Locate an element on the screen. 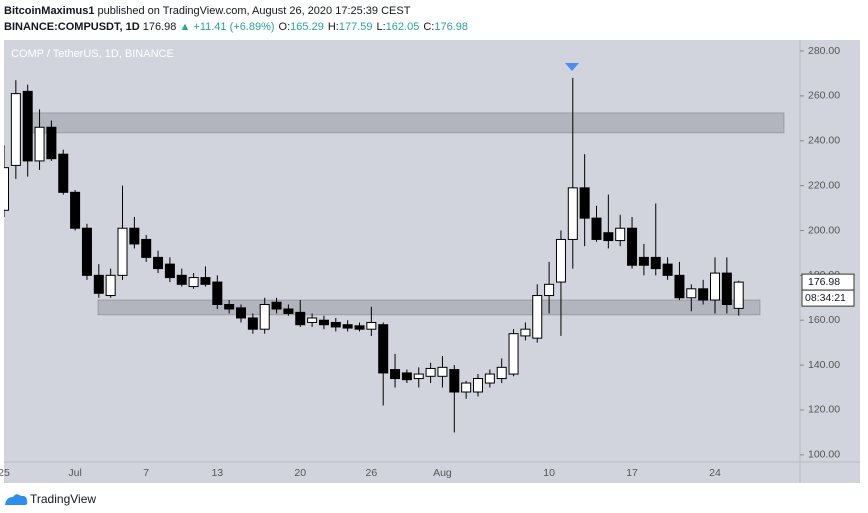  countdown: 08:34:21 is located at coordinates (825, 298).